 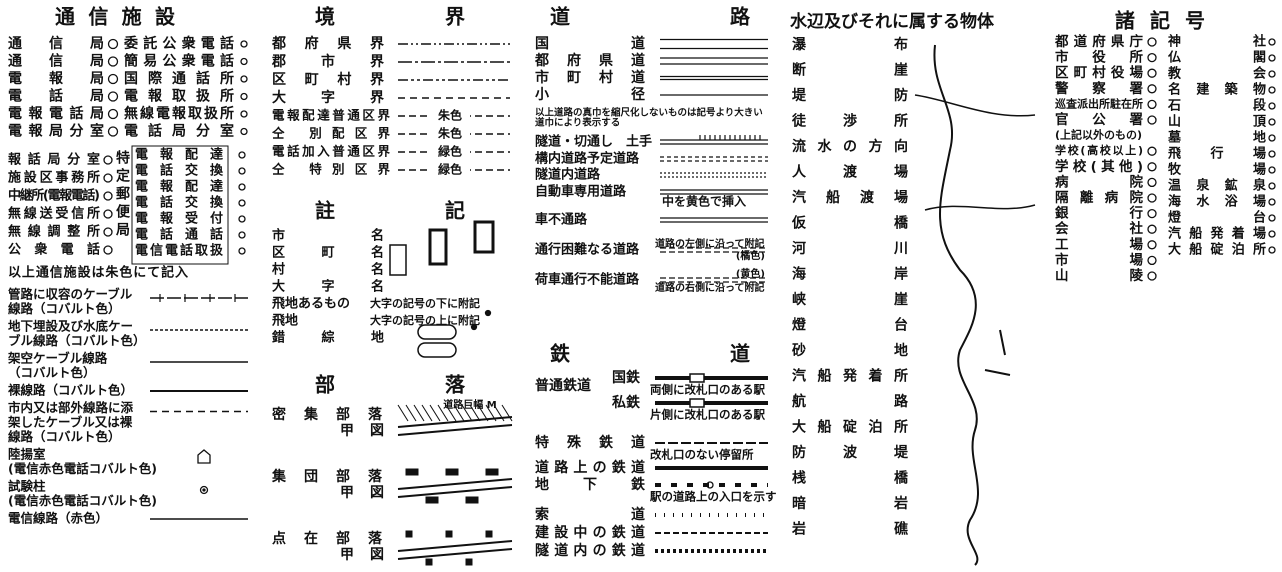 I want to click on vertical-label: 特定郵便局, so click(x=122, y=194).